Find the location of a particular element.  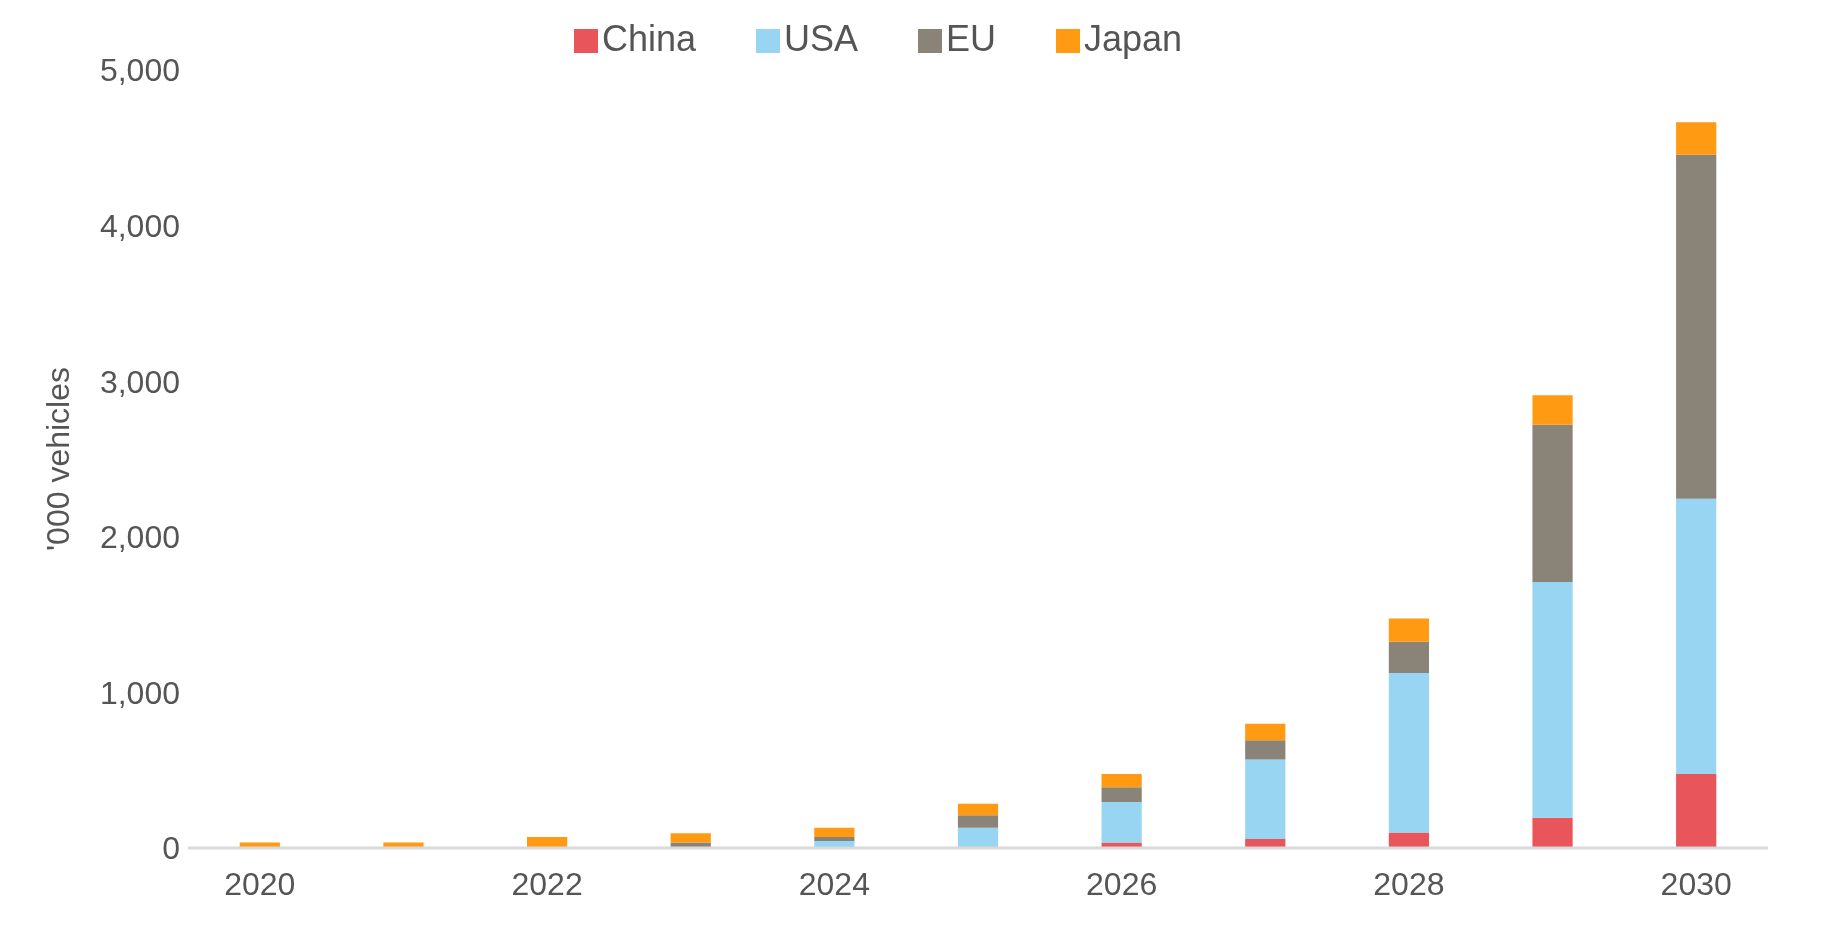

x-tick-label: 2030 is located at coordinates (1696, 883).